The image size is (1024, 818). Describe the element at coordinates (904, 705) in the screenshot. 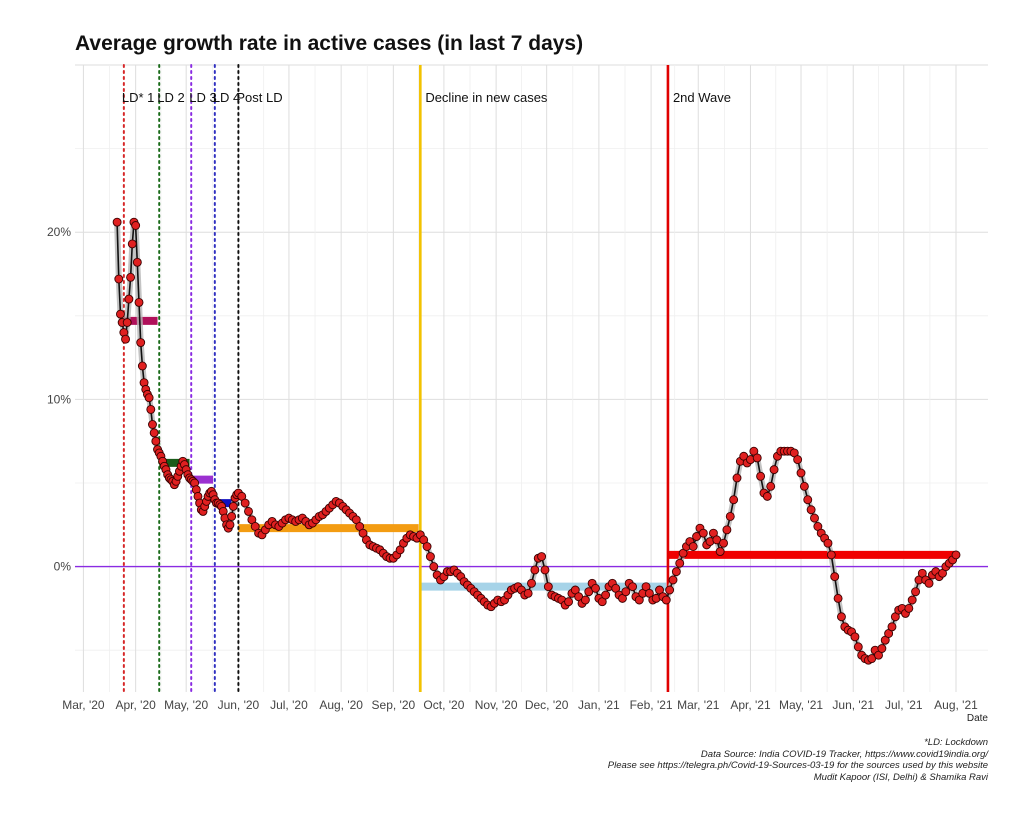

I see `x-tick-label: Jul, '21` at that location.